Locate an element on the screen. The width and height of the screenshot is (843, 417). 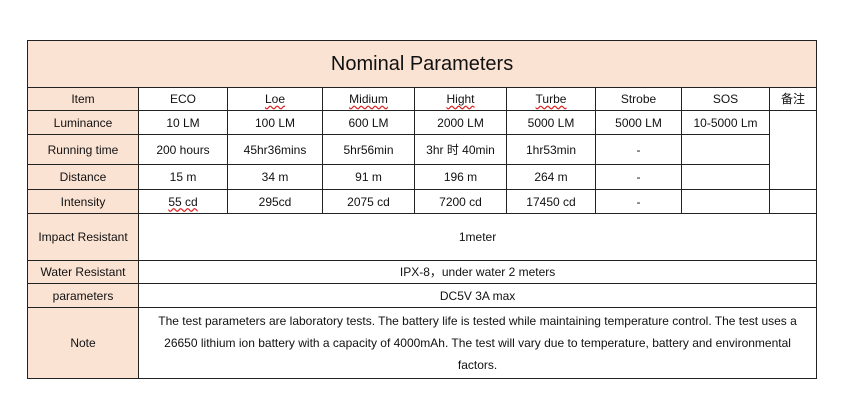
cell: 17450 cd is located at coordinates (551, 201).